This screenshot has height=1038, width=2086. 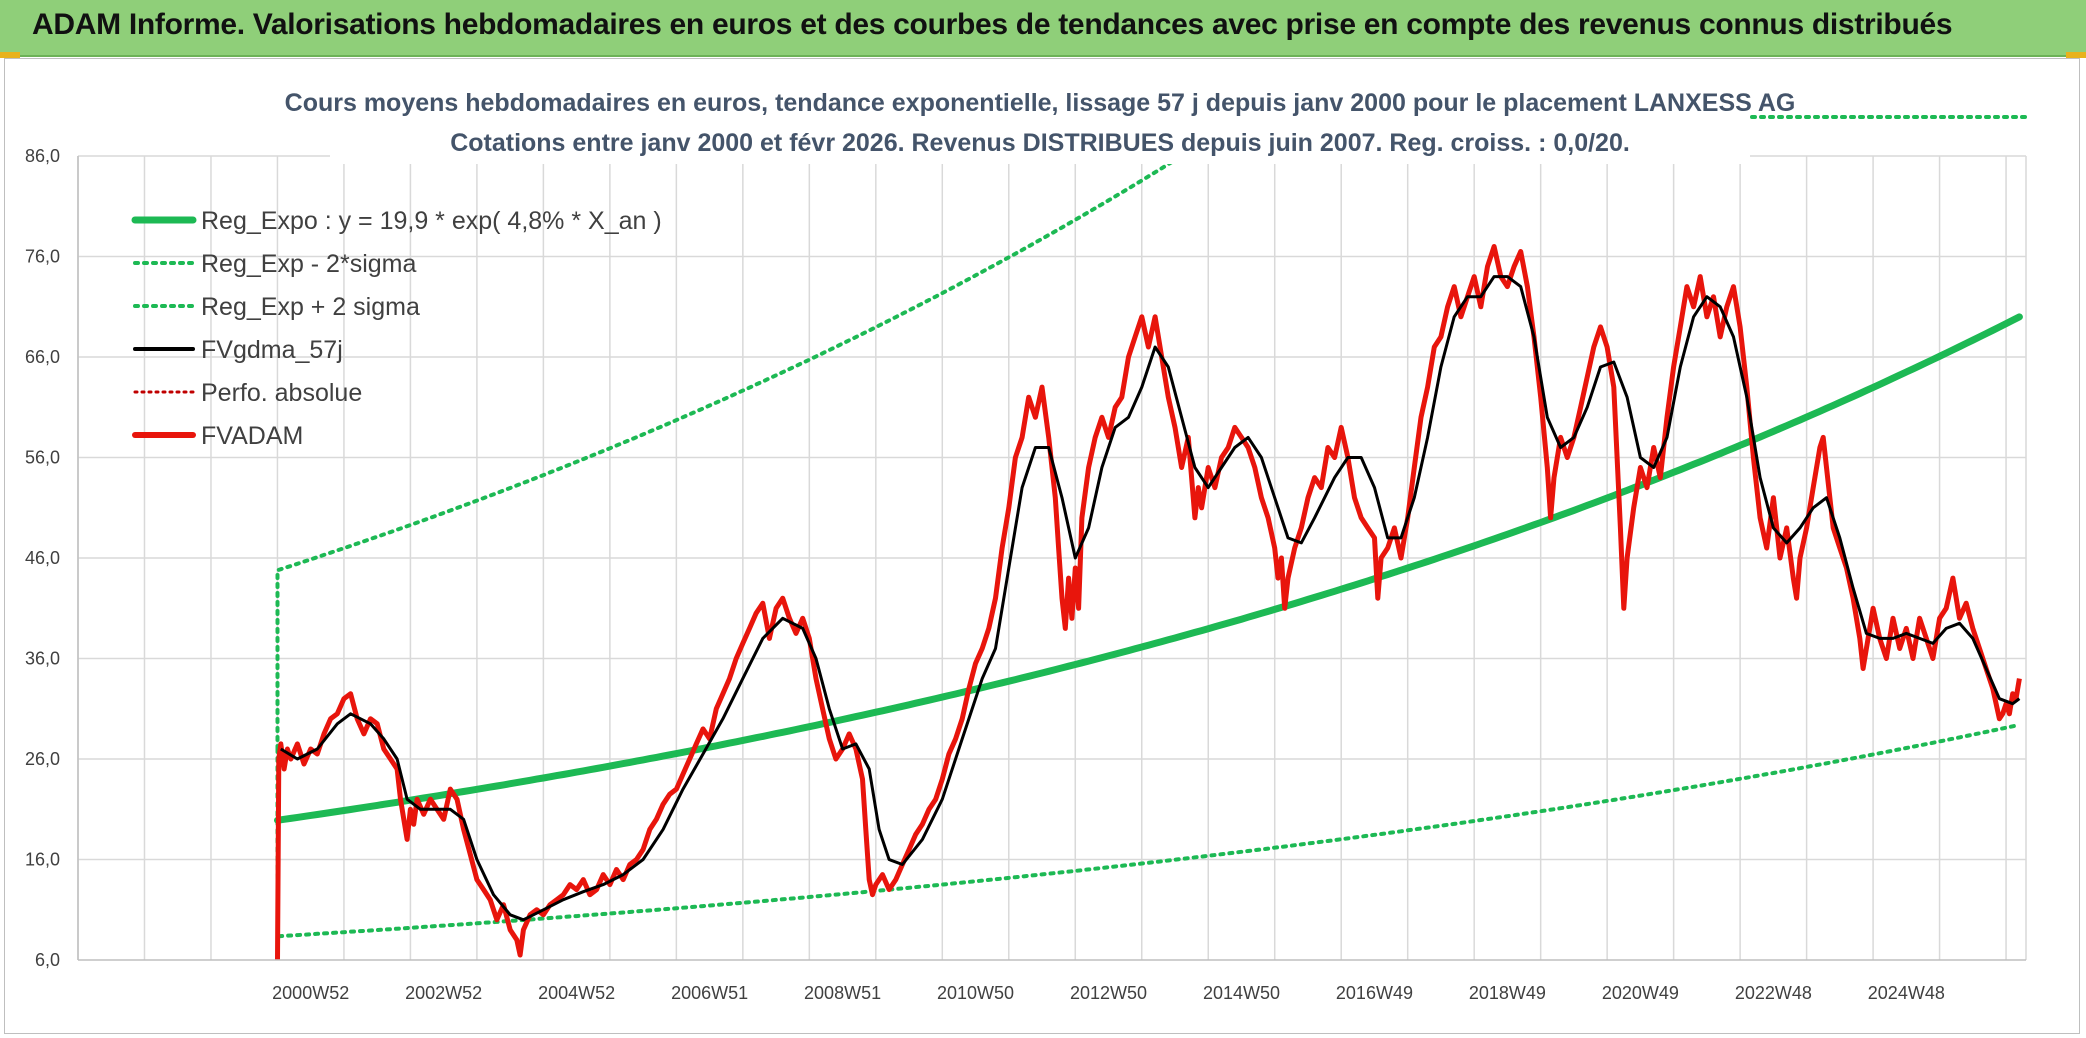 I want to click on y-tick-label: 16,0, so click(x=42, y=860).